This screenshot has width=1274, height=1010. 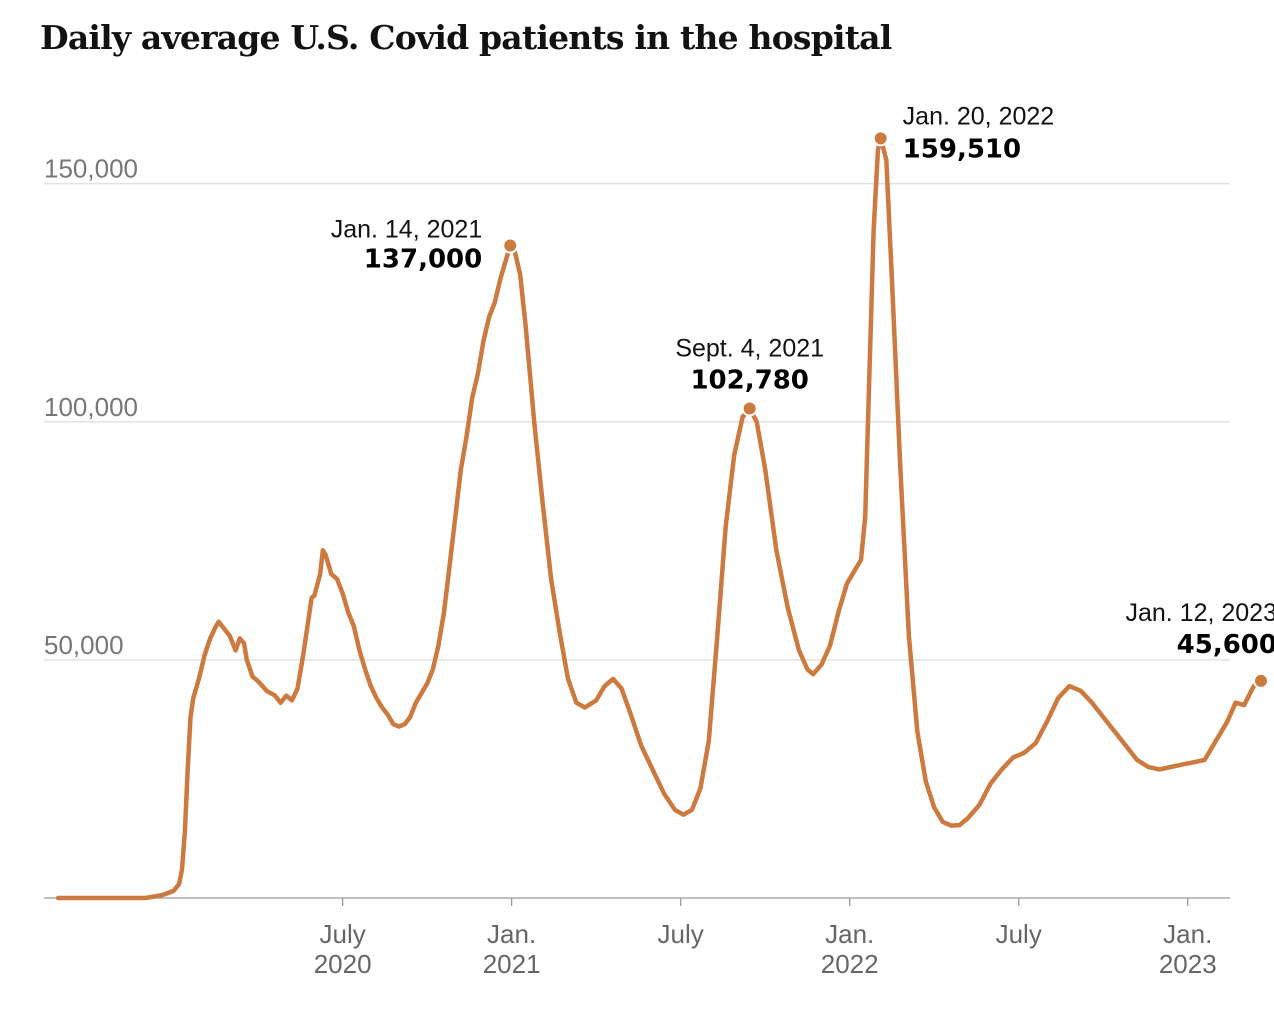 What do you see at coordinates (962, 149) in the screenshot?
I see `annotation-value: 159,510` at bounding box center [962, 149].